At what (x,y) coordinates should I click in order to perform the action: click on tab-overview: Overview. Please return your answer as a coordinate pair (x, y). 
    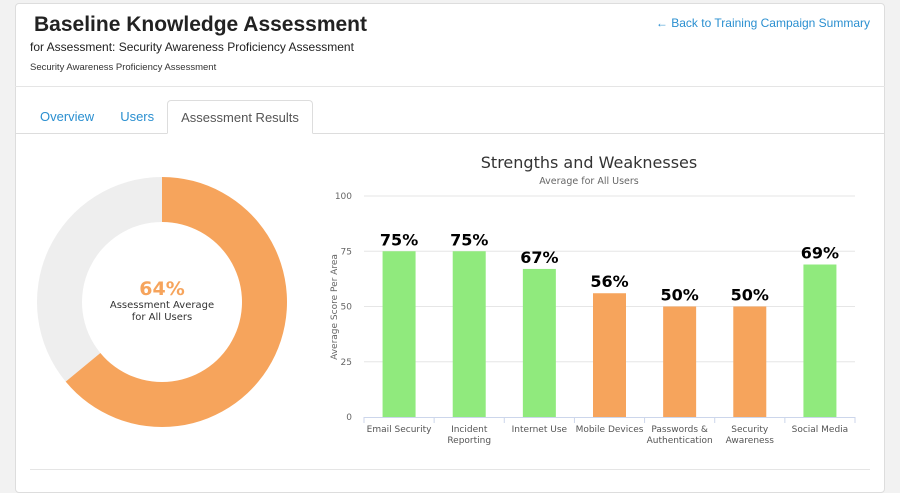
    Looking at the image, I should click on (67, 116).